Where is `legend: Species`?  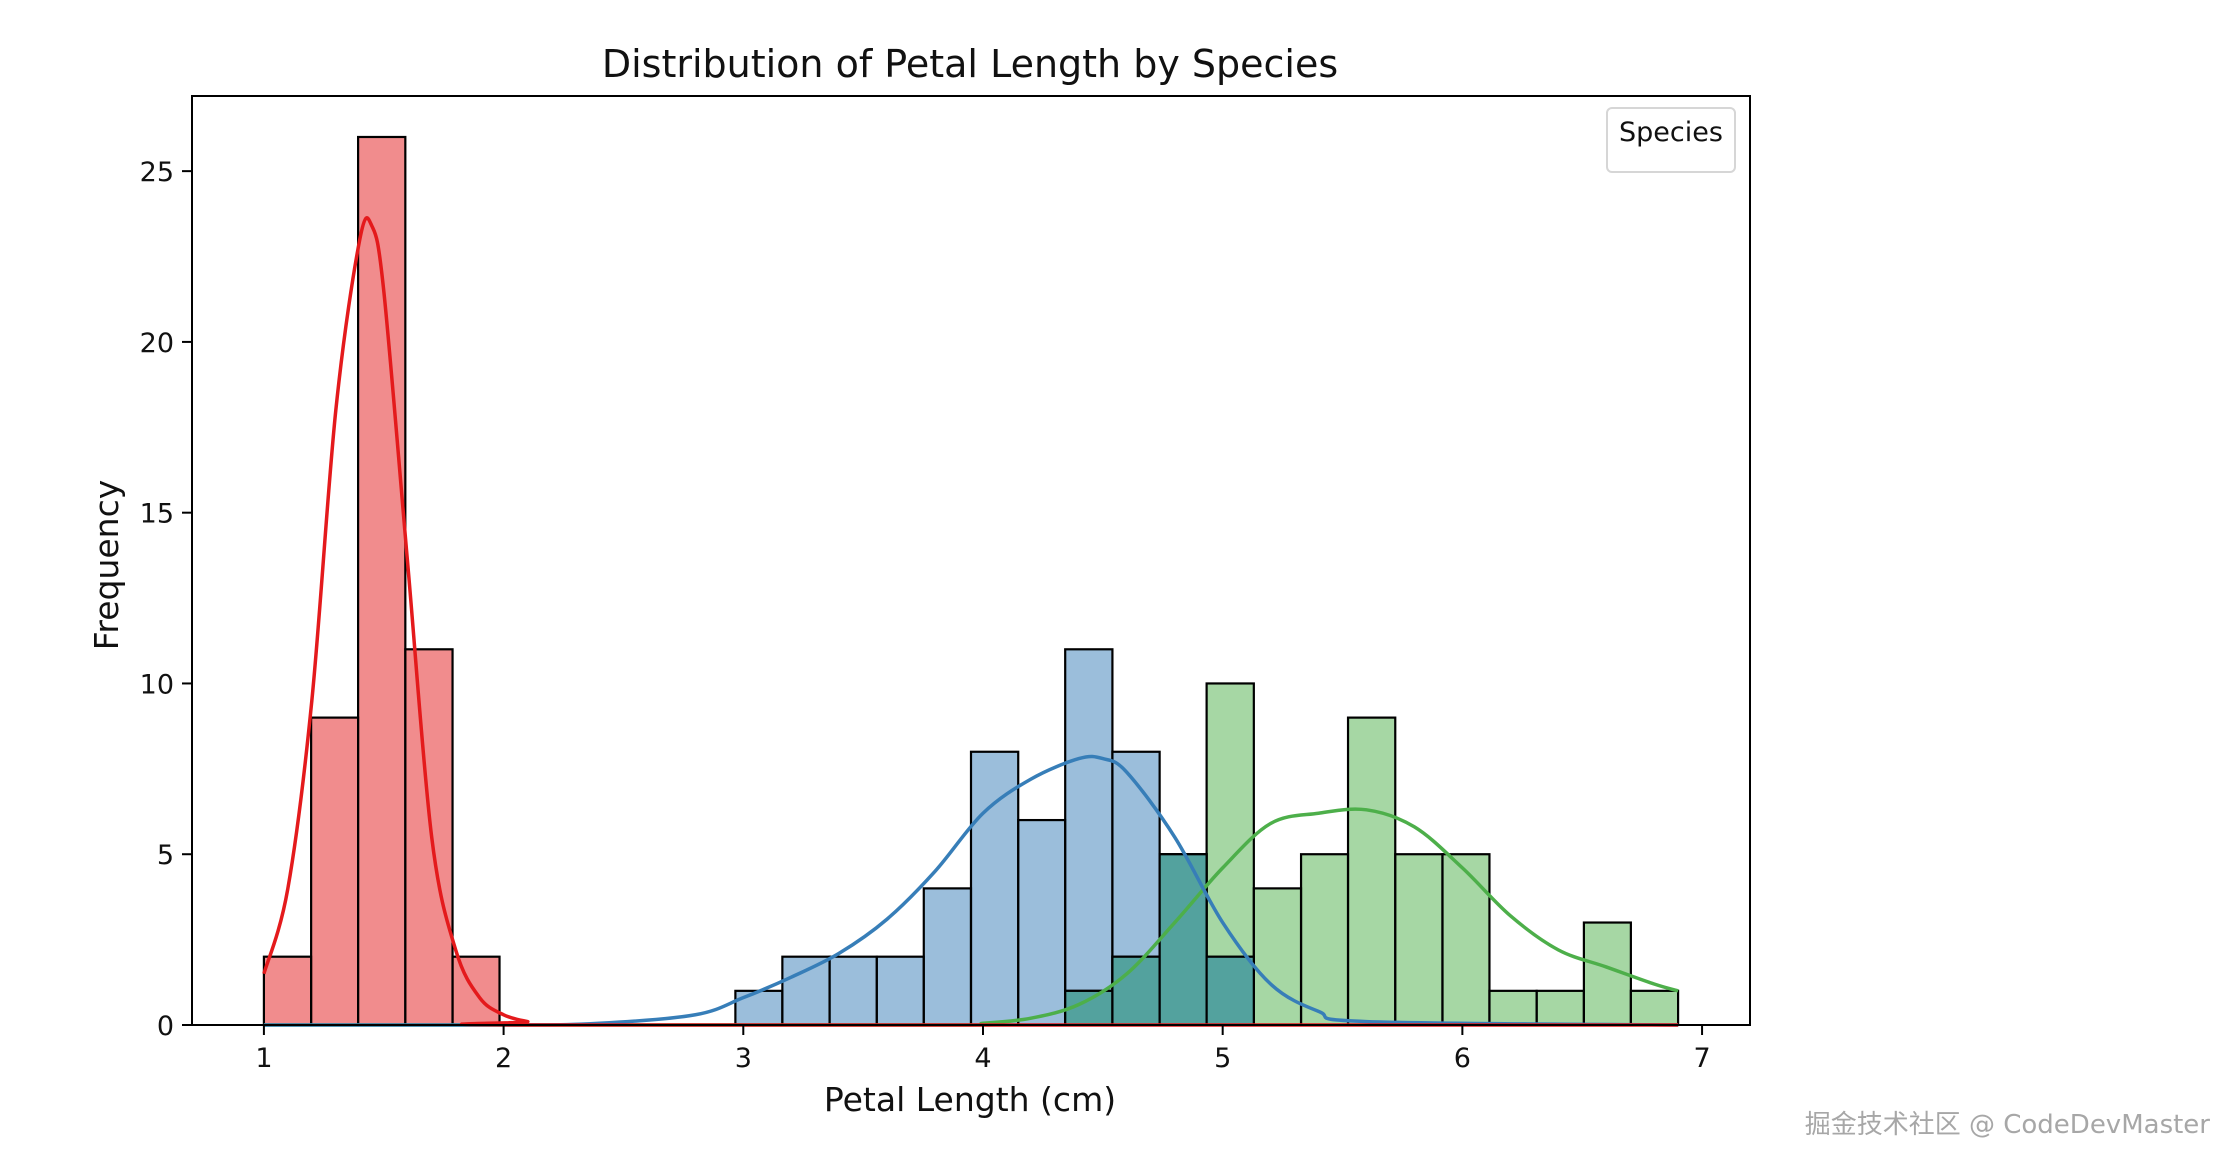
legend: Species is located at coordinates (1671, 140).